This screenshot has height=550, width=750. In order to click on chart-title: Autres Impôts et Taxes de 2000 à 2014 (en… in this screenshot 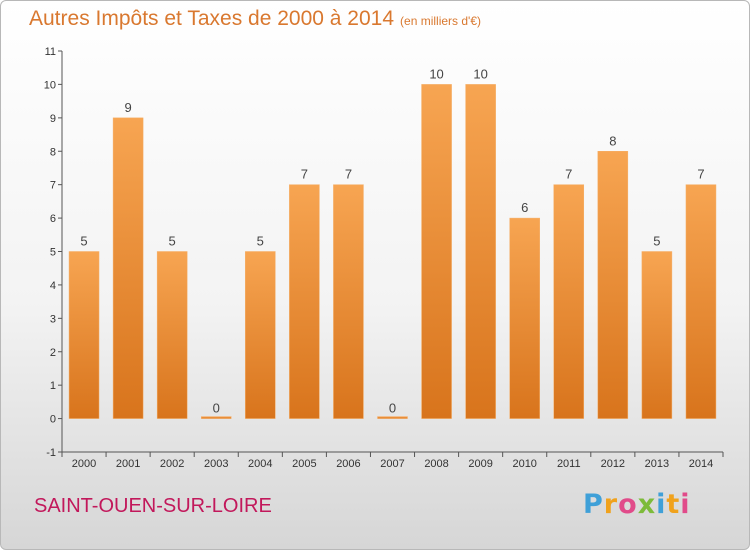, I will do `click(255, 19)`.